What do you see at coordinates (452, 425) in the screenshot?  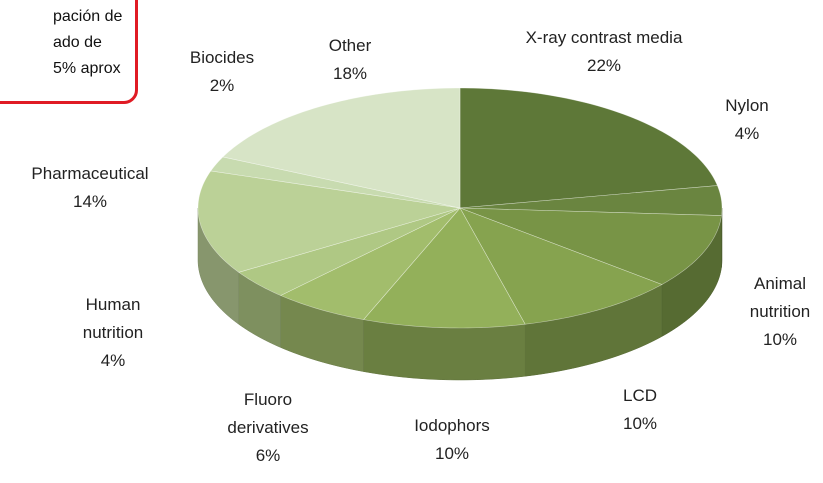 I see `category-name: Iodophors` at bounding box center [452, 425].